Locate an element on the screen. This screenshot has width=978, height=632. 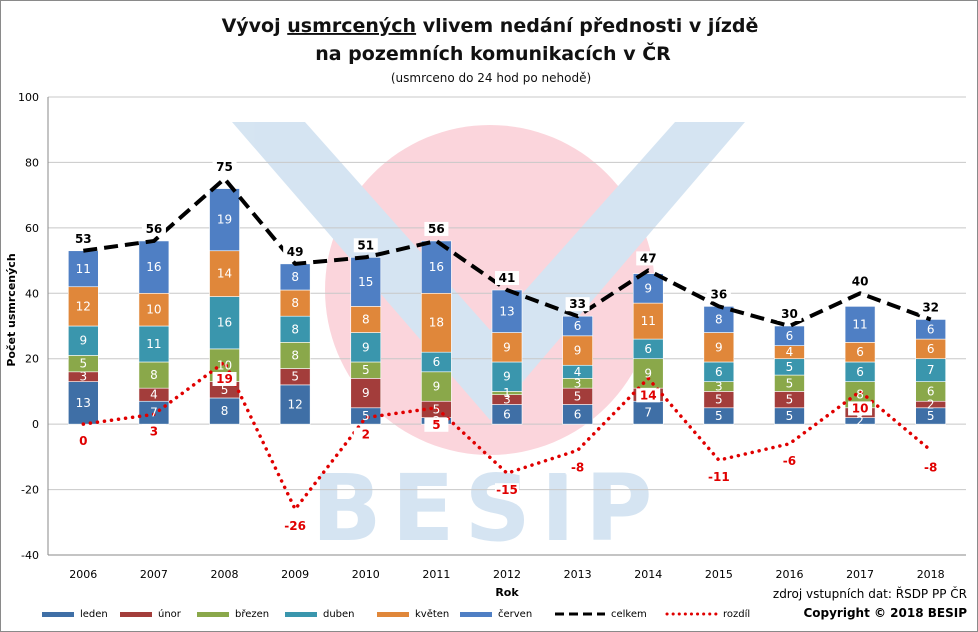
difference-label: 10 is located at coordinates (860, 408).